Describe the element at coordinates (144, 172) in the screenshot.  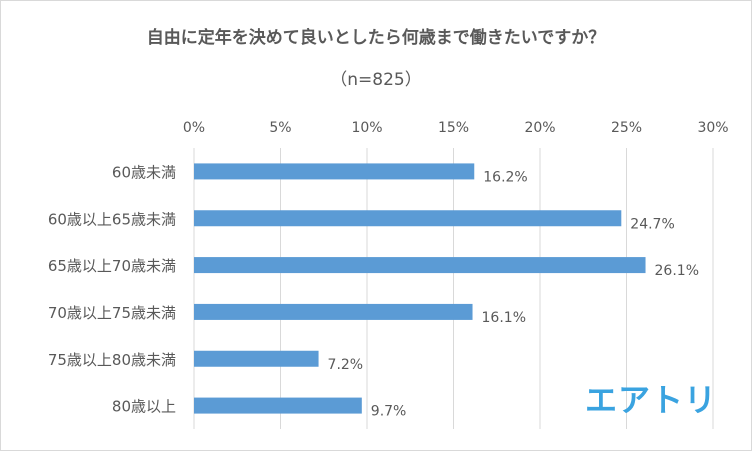
I see `category-label: 60歳未満` at that location.